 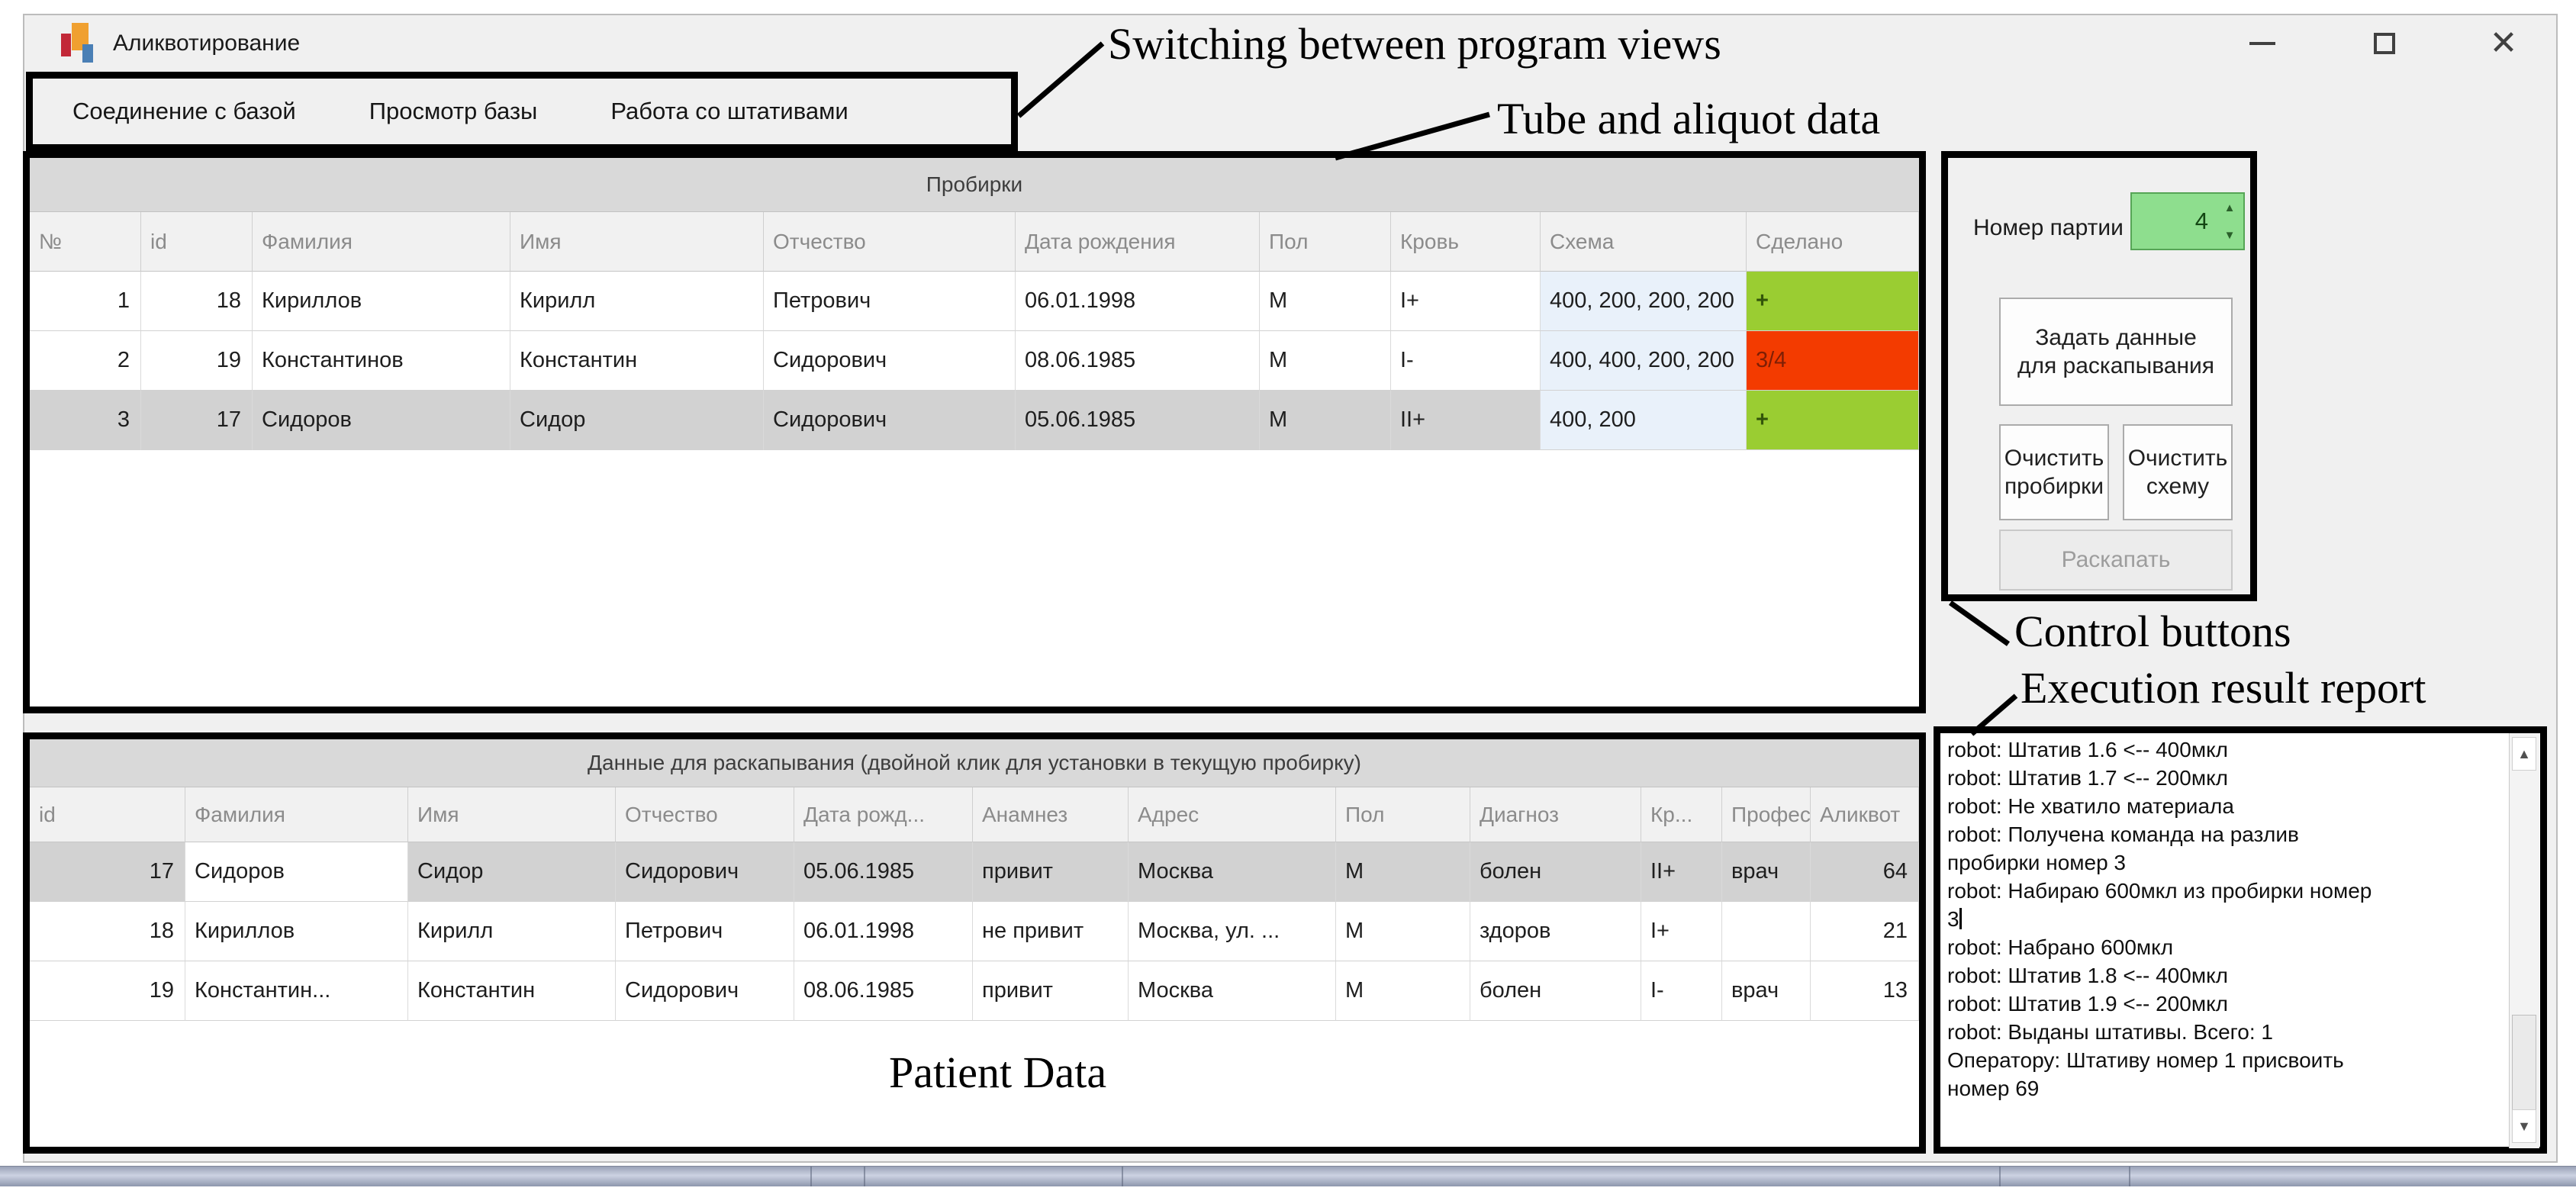 What do you see at coordinates (1325, 301) in the screenshot?
I see `tube-row-1-sex: М` at bounding box center [1325, 301].